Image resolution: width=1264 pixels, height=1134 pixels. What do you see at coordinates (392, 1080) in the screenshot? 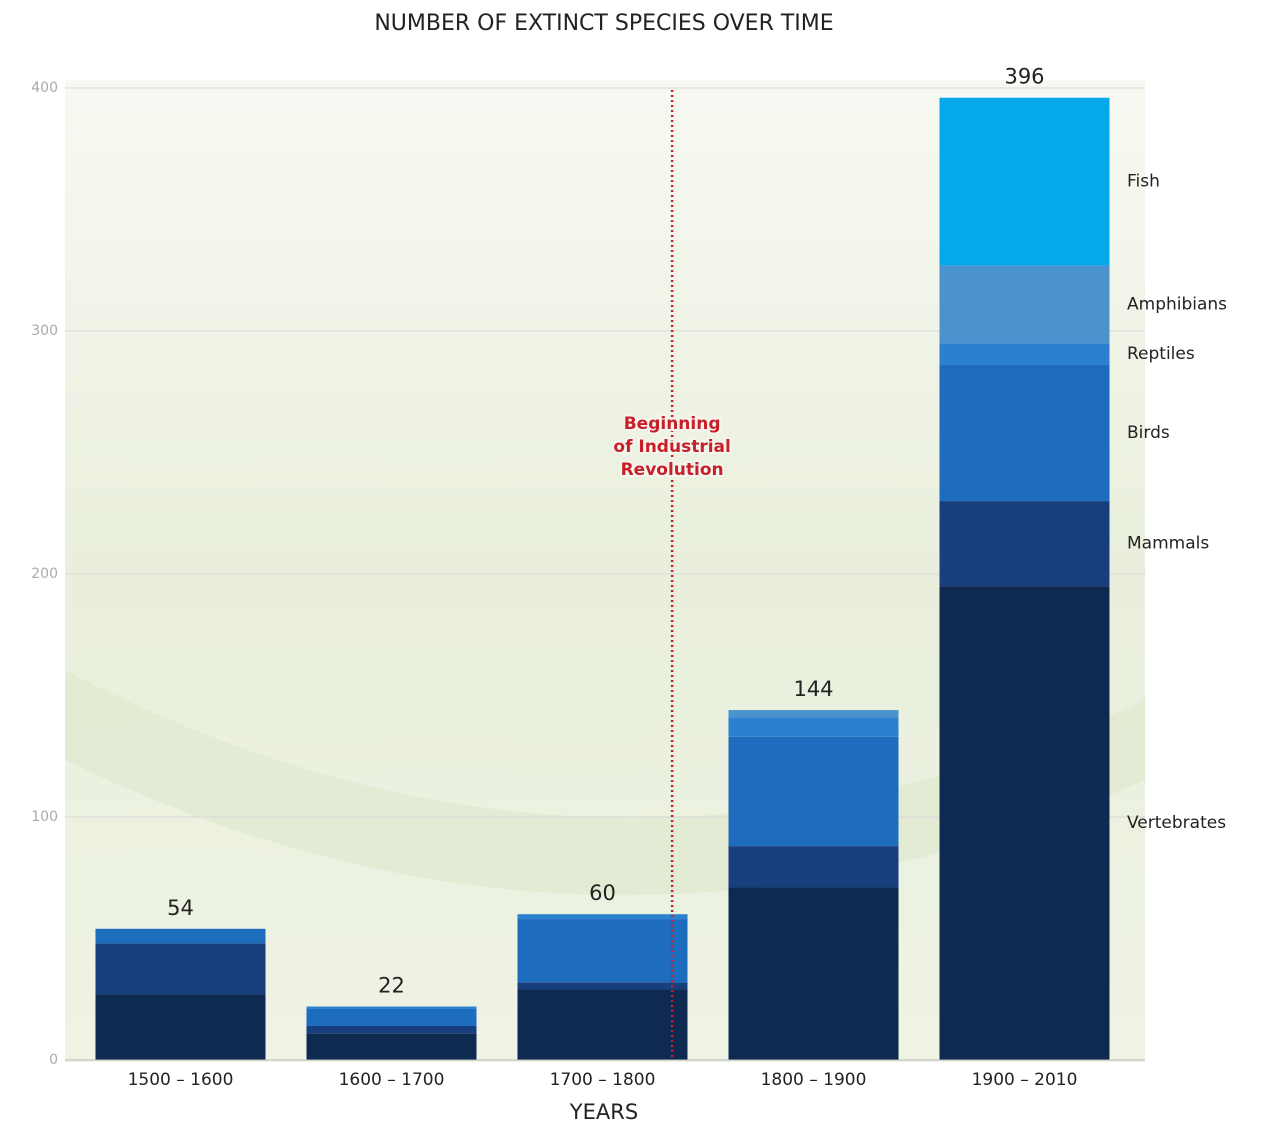
I see `x-tick-label: 1600 – 1700` at bounding box center [392, 1080].